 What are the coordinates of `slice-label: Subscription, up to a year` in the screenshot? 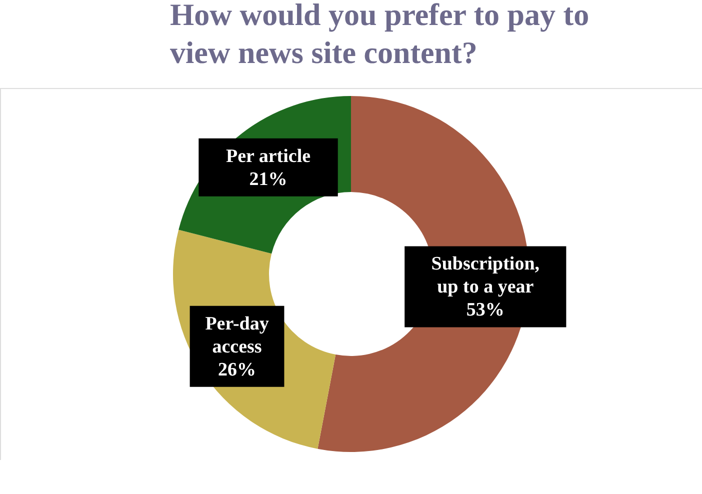 It's located at (485, 276).